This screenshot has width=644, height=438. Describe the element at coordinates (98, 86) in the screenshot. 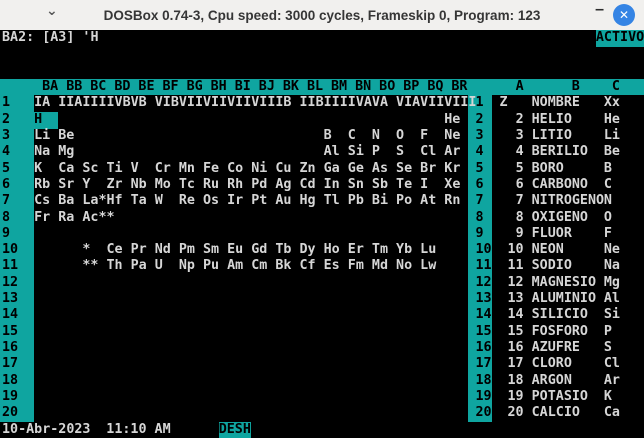

I see `column-header-bc: BC` at that location.